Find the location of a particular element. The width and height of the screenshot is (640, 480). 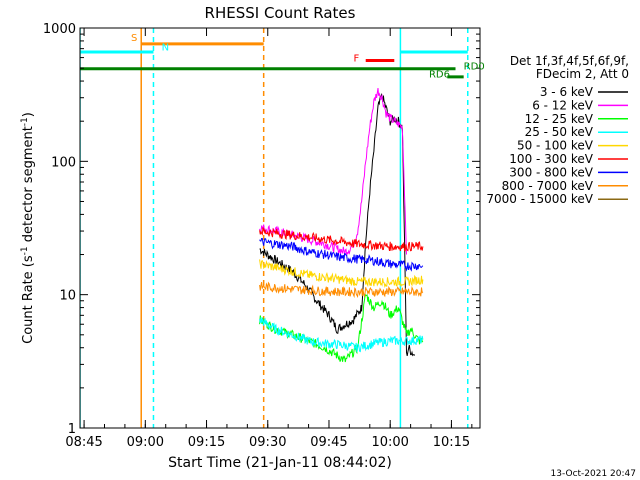

legend-entry-label: 25 - 50 keV is located at coordinates (559, 132).